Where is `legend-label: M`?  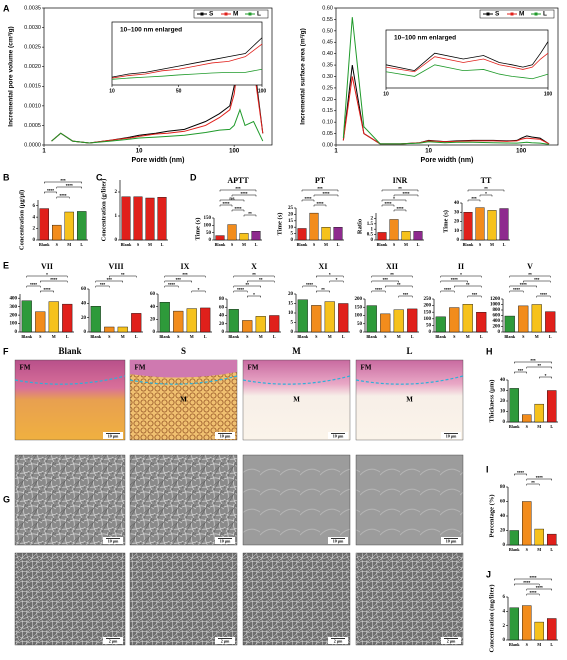
legend-label: M is located at coordinates (521, 14).